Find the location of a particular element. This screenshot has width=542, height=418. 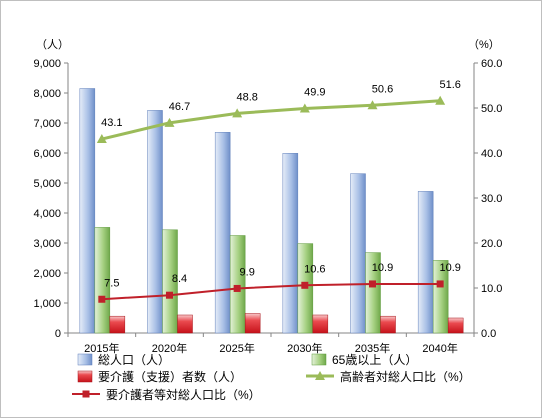

data-label-series-1: 46.7 is located at coordinates (179, 107).